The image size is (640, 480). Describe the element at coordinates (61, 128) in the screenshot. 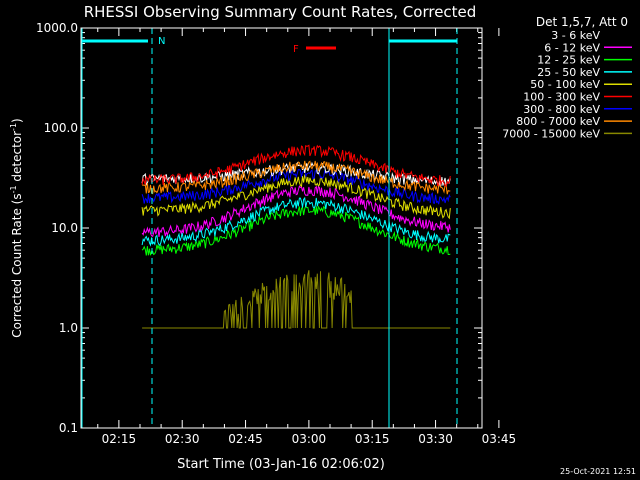

I see `y-tick-label: 100.0` at that location.